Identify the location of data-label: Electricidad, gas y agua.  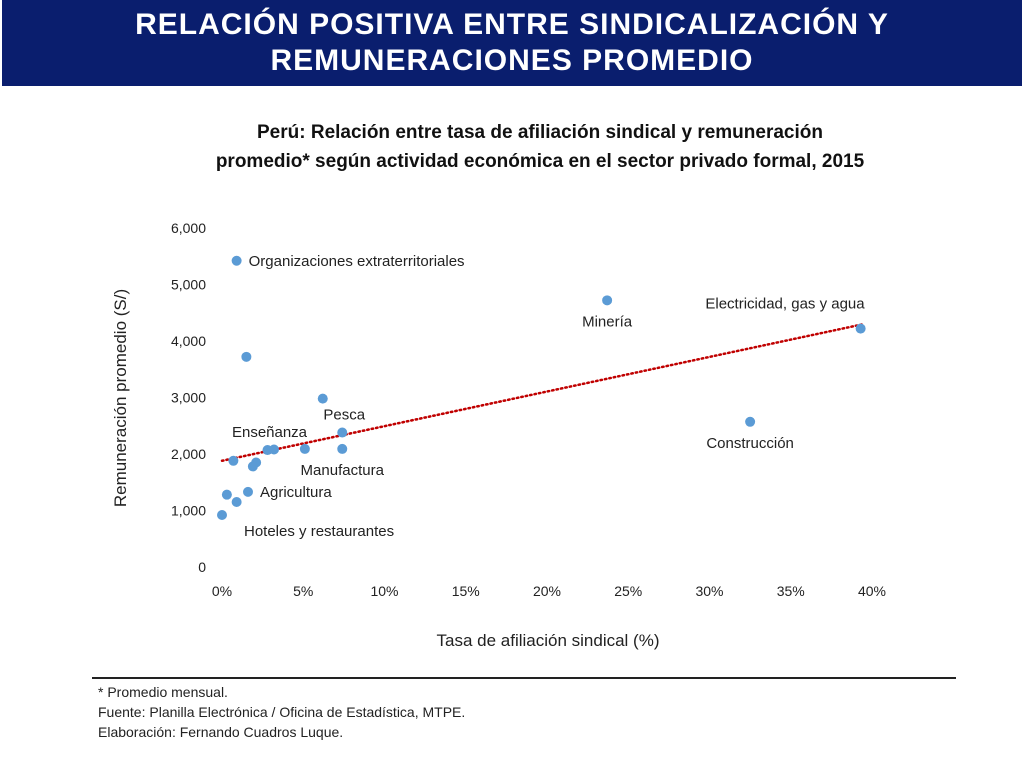
(785, 304).